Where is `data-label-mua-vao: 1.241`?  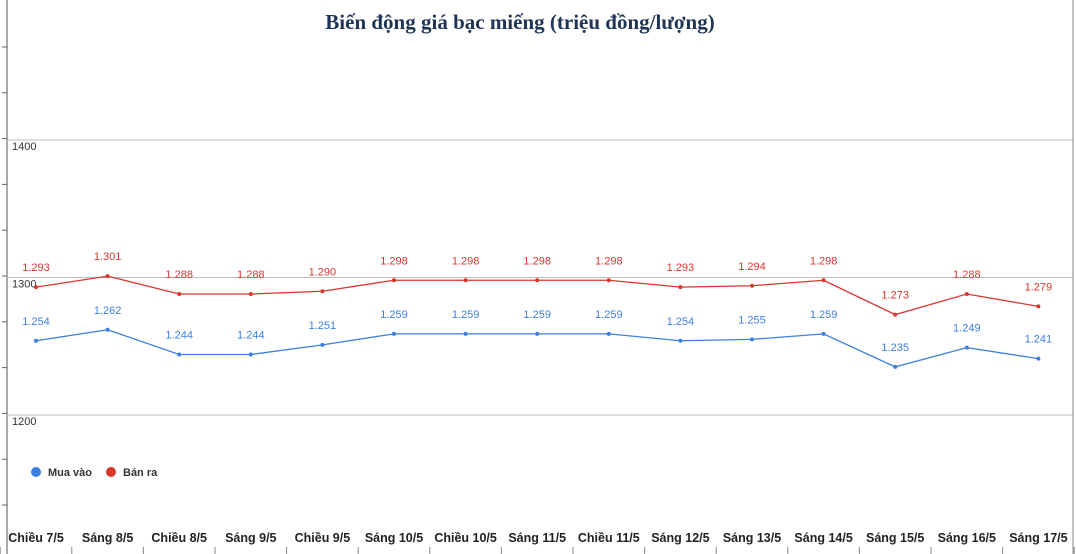
data-label-mua-vao: 1.241 is located at coordinates (1039, 340).